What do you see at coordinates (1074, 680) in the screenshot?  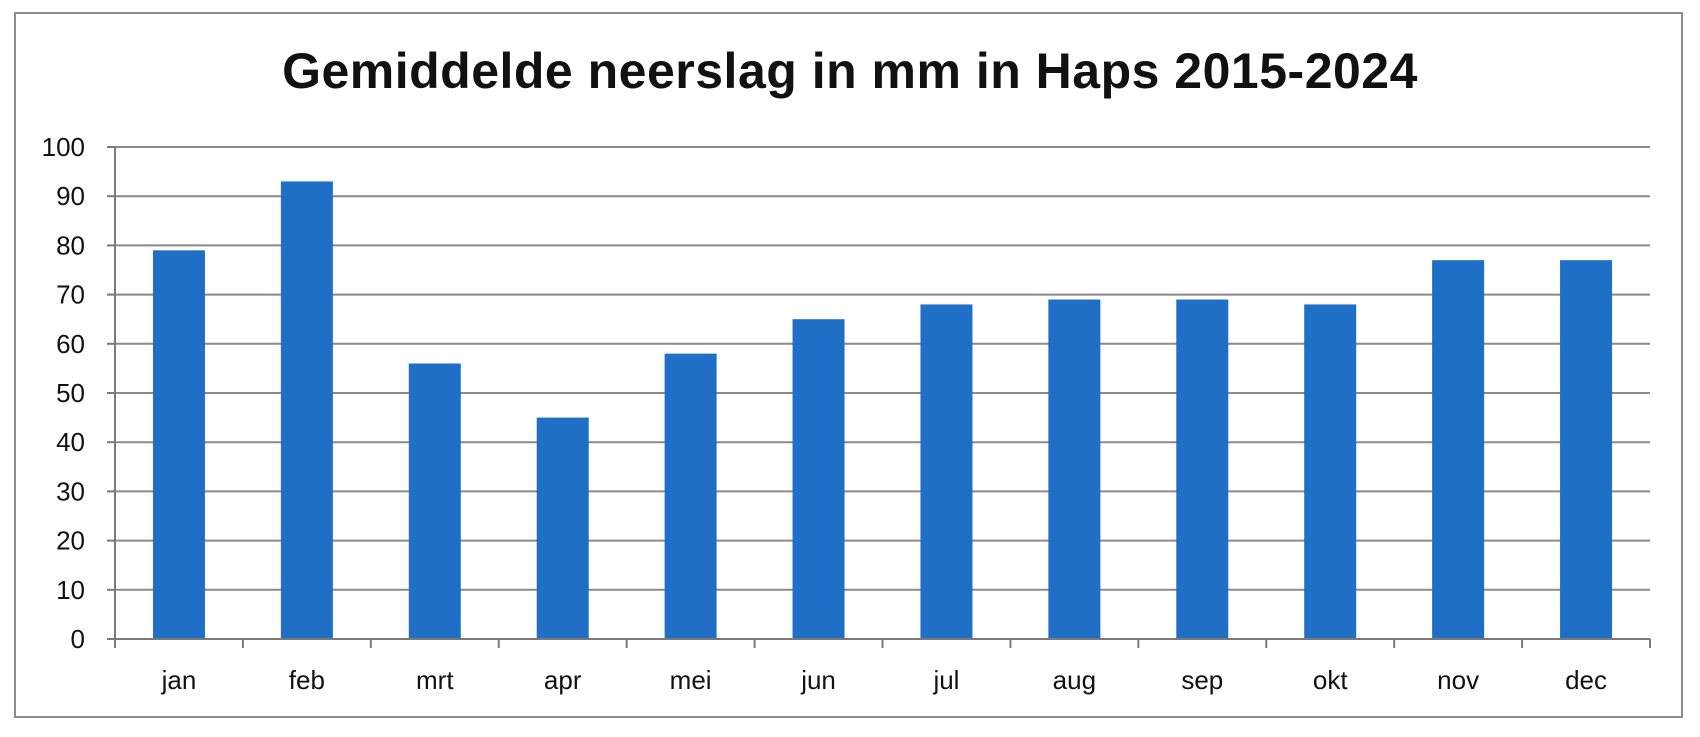 I see `x-tick-label-aug: aug` at bounding box center [1074, 680].